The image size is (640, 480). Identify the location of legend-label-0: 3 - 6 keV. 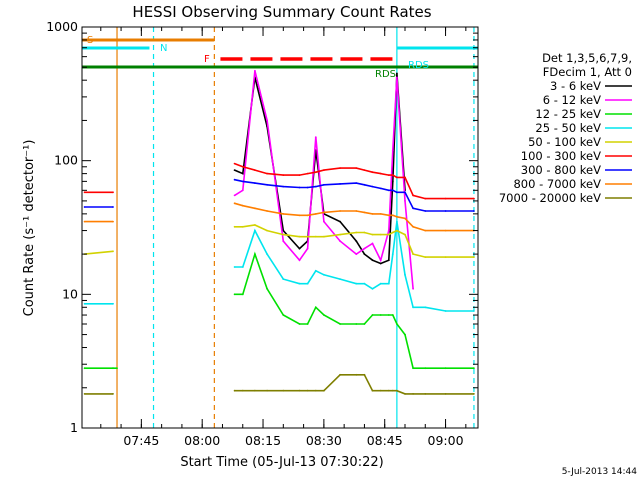
(575, 86).